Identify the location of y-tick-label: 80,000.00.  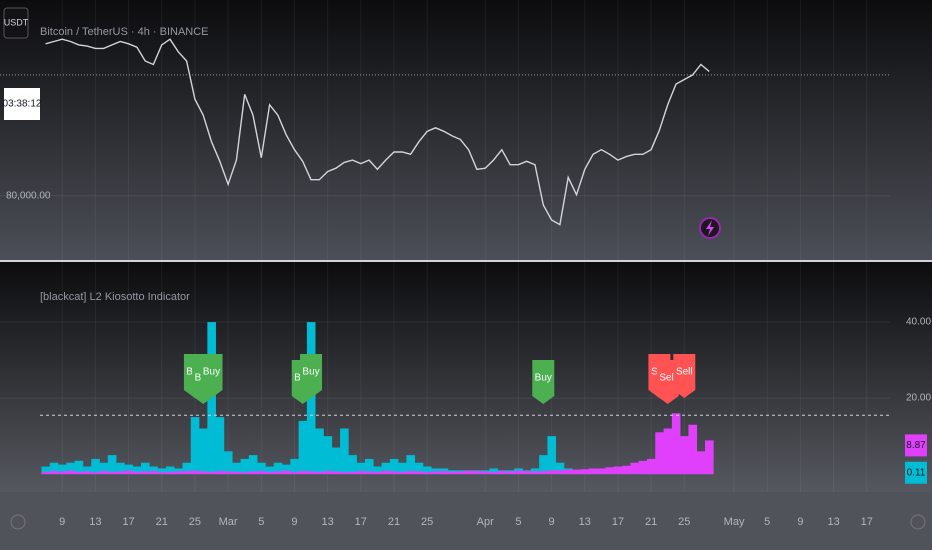
(28, 195).